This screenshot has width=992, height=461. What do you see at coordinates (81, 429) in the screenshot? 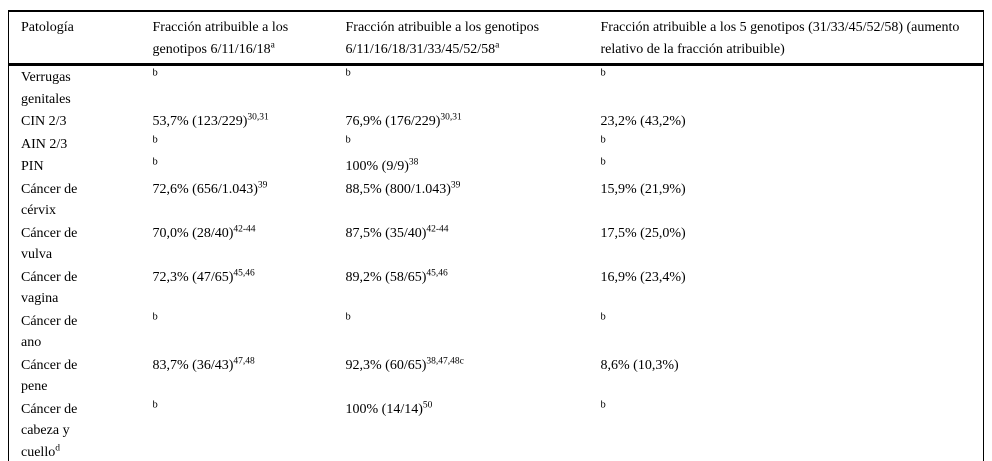
I see `pathology-cell: Cáncer de cabeza y cuellod` at bounding box center [81, 429].